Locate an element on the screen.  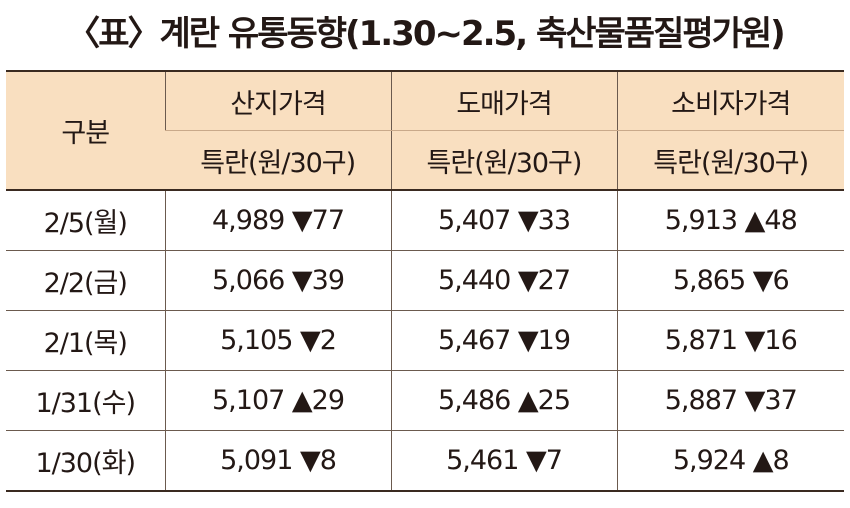
title: 〈표〉계란 유통동향(1.30~2.5, 축산물품질평가원) is located at coordinates (425, 34).